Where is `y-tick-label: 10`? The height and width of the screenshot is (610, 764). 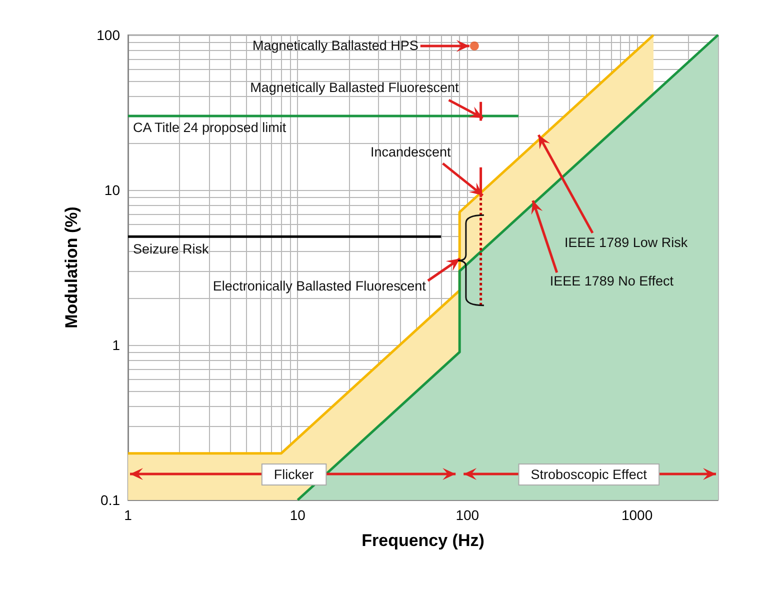 y-tick-label: 10 is located at coordinates (112, 190).